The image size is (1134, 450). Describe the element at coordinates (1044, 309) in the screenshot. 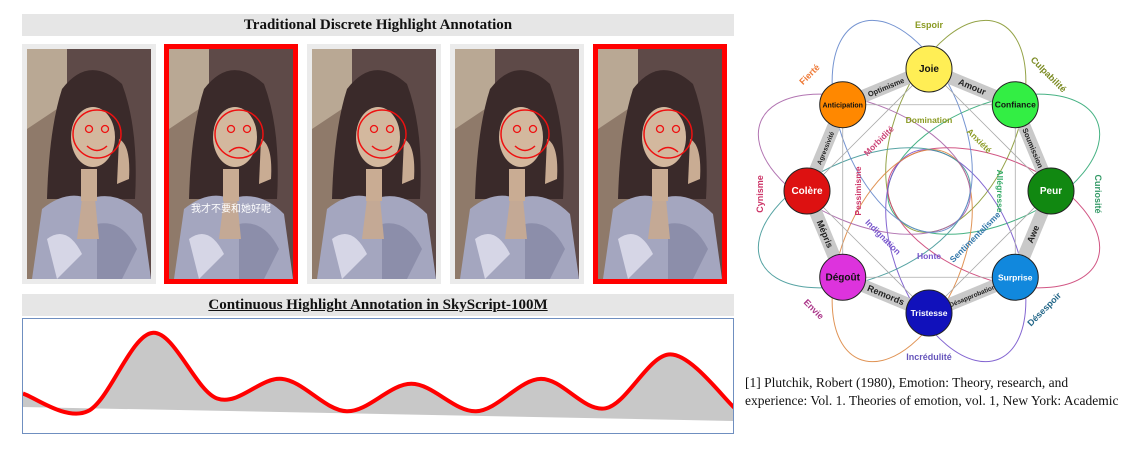

I see `secondary-dyad-label: Désespoir` at that location.